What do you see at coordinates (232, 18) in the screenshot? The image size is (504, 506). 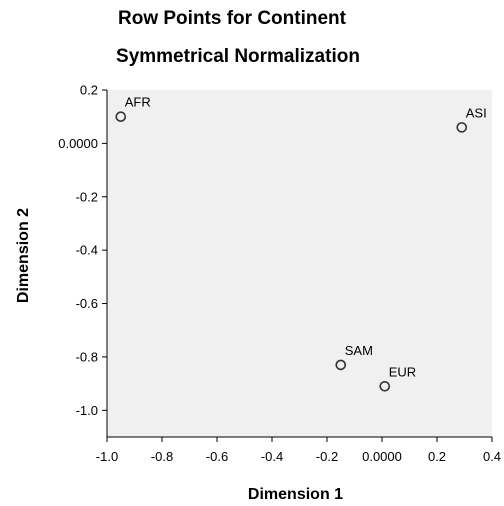 I see `chart-title: Row Points for Continent` at bounding box center [232, 18].